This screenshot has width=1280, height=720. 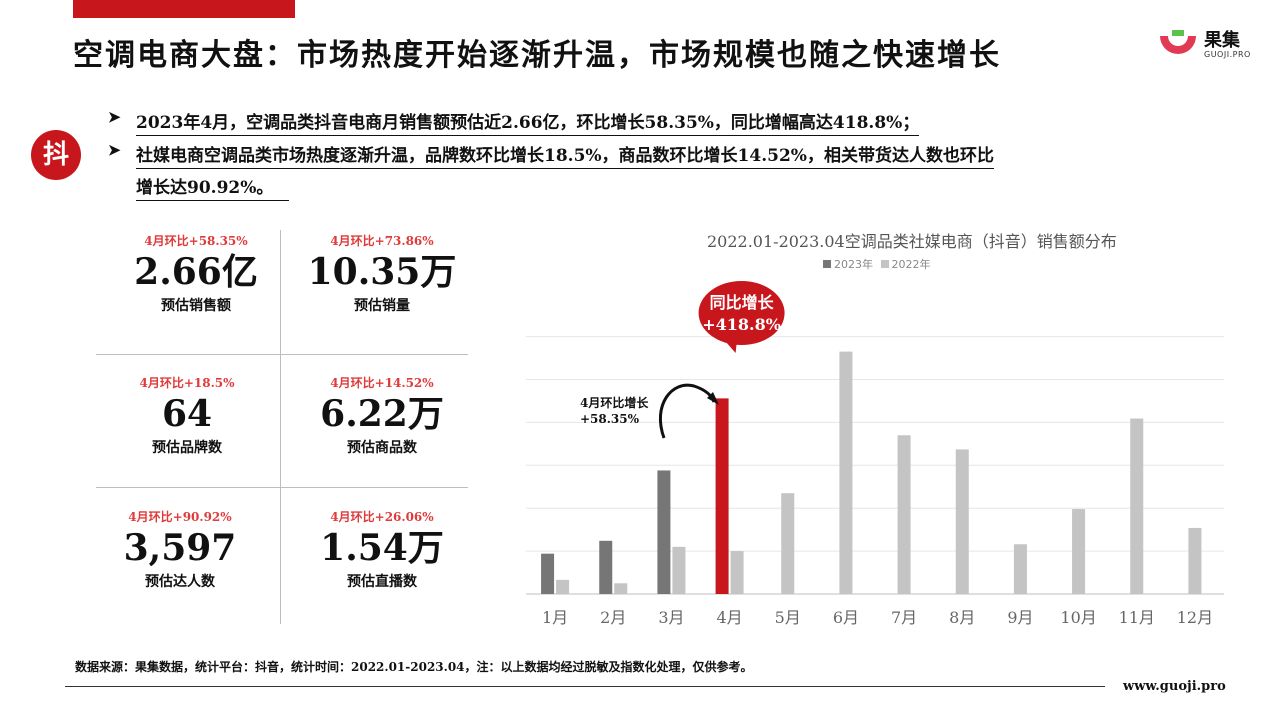 I want to click on bullet-text: 增长达90.92%。, so click(x=213, y=187).